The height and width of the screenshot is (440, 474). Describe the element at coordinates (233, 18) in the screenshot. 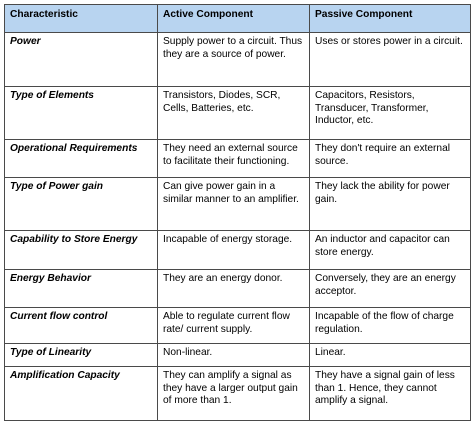

I see `header-active-component: Active Component` at that location.